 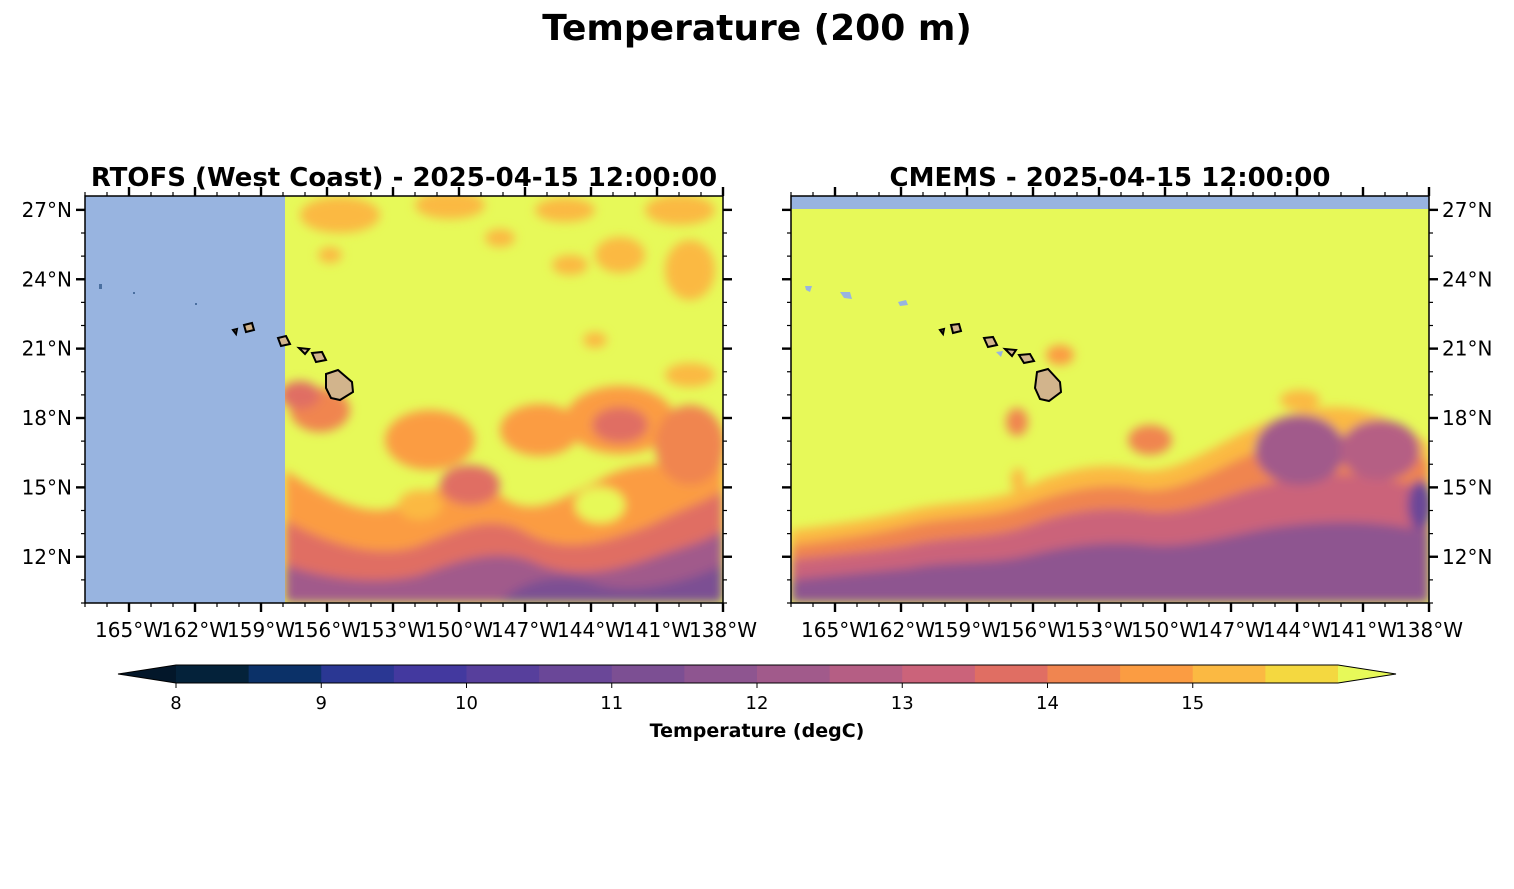 What do you see at coordinates (147, 674) in the screenshot?
I see `colorbar-underflow-triangle` at bounding box center [147, 674].